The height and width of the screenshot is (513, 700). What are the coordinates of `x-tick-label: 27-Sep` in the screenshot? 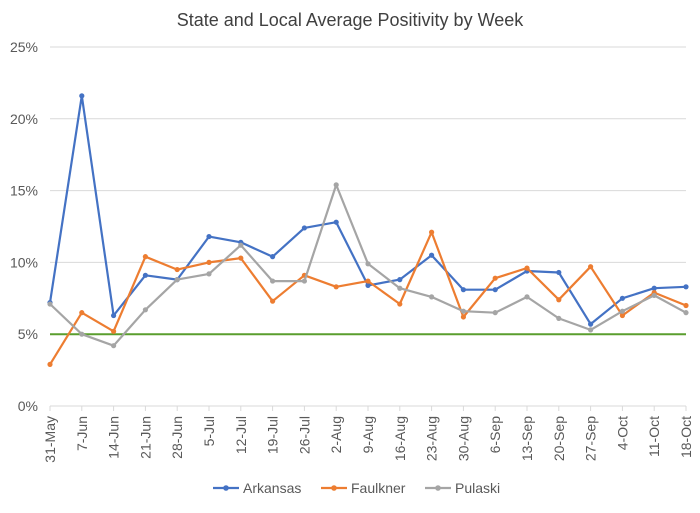 It's located at (591, 438).